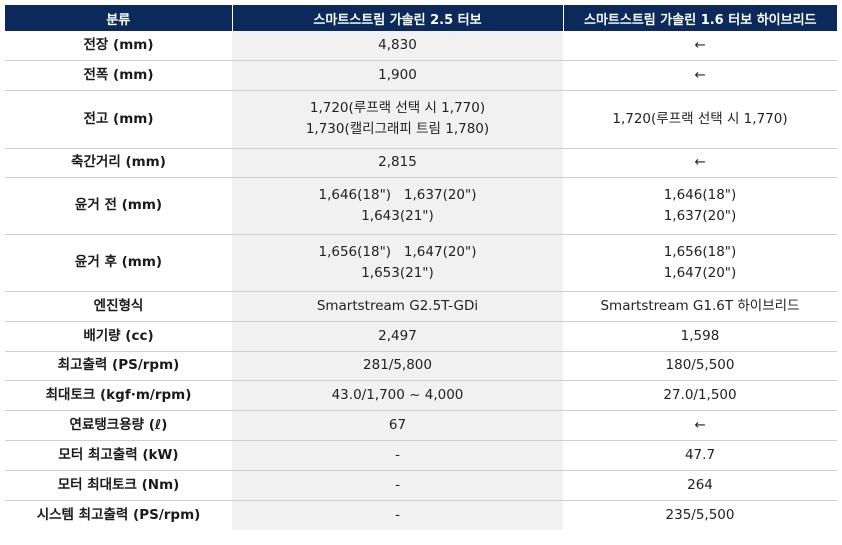  Describe the element at coordinates (118, 485) in the screenshot. I see `row-label: 모터 최대토크 (Nm)` at that location.